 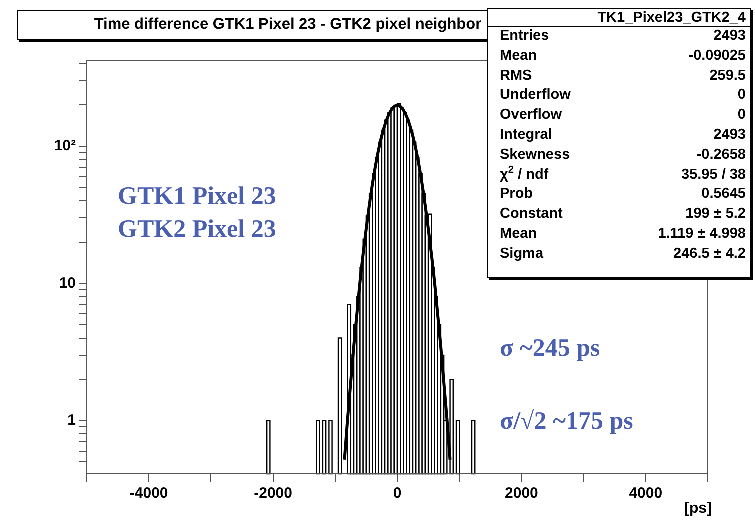 What do you see at coordinates (646, 493) in the screenshot?
I see `x-tick-label: 4000` at bounding box center [646, 493].